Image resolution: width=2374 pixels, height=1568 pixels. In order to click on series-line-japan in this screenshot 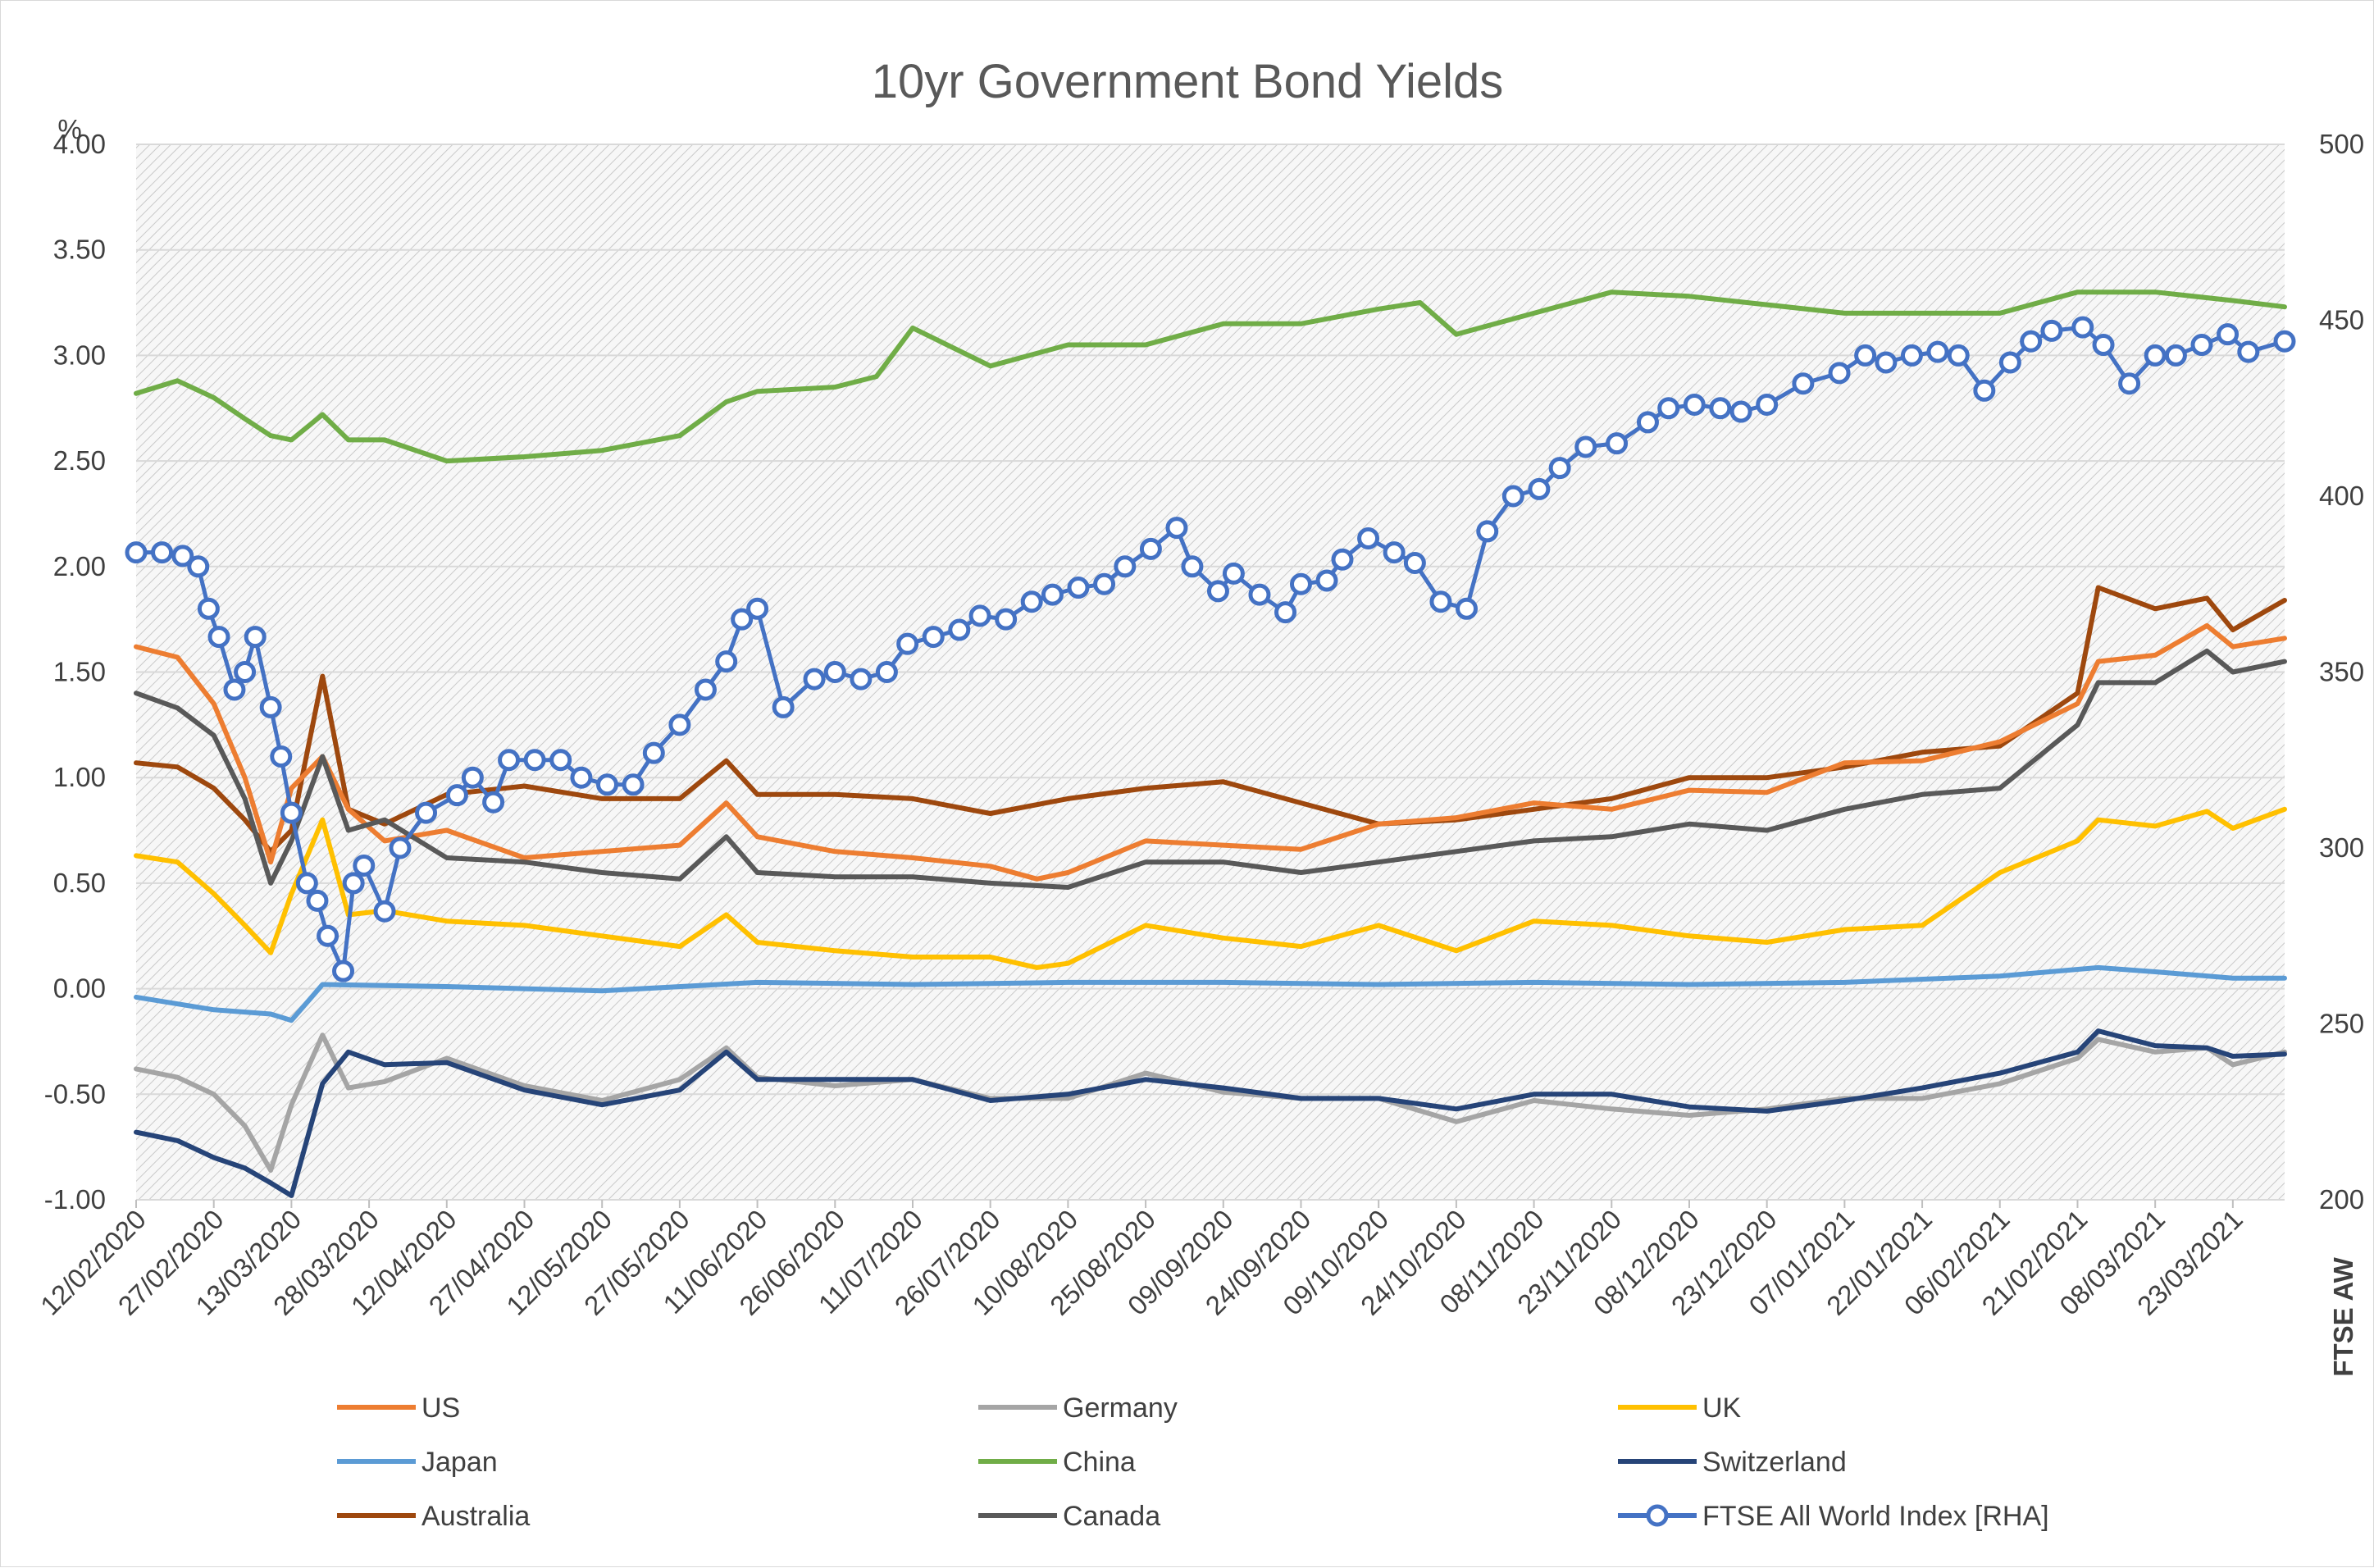, I will do `click(1210, 994)`.